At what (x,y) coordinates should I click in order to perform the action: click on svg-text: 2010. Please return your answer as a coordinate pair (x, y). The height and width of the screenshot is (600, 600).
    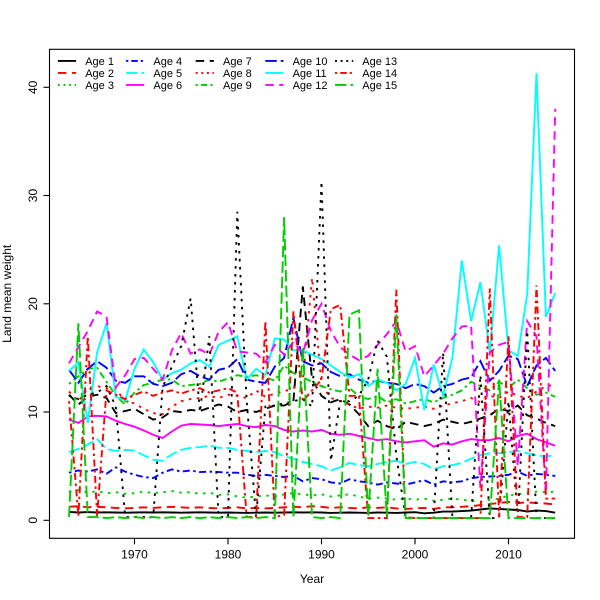
    Looking at the image, I should click on (508, 555).